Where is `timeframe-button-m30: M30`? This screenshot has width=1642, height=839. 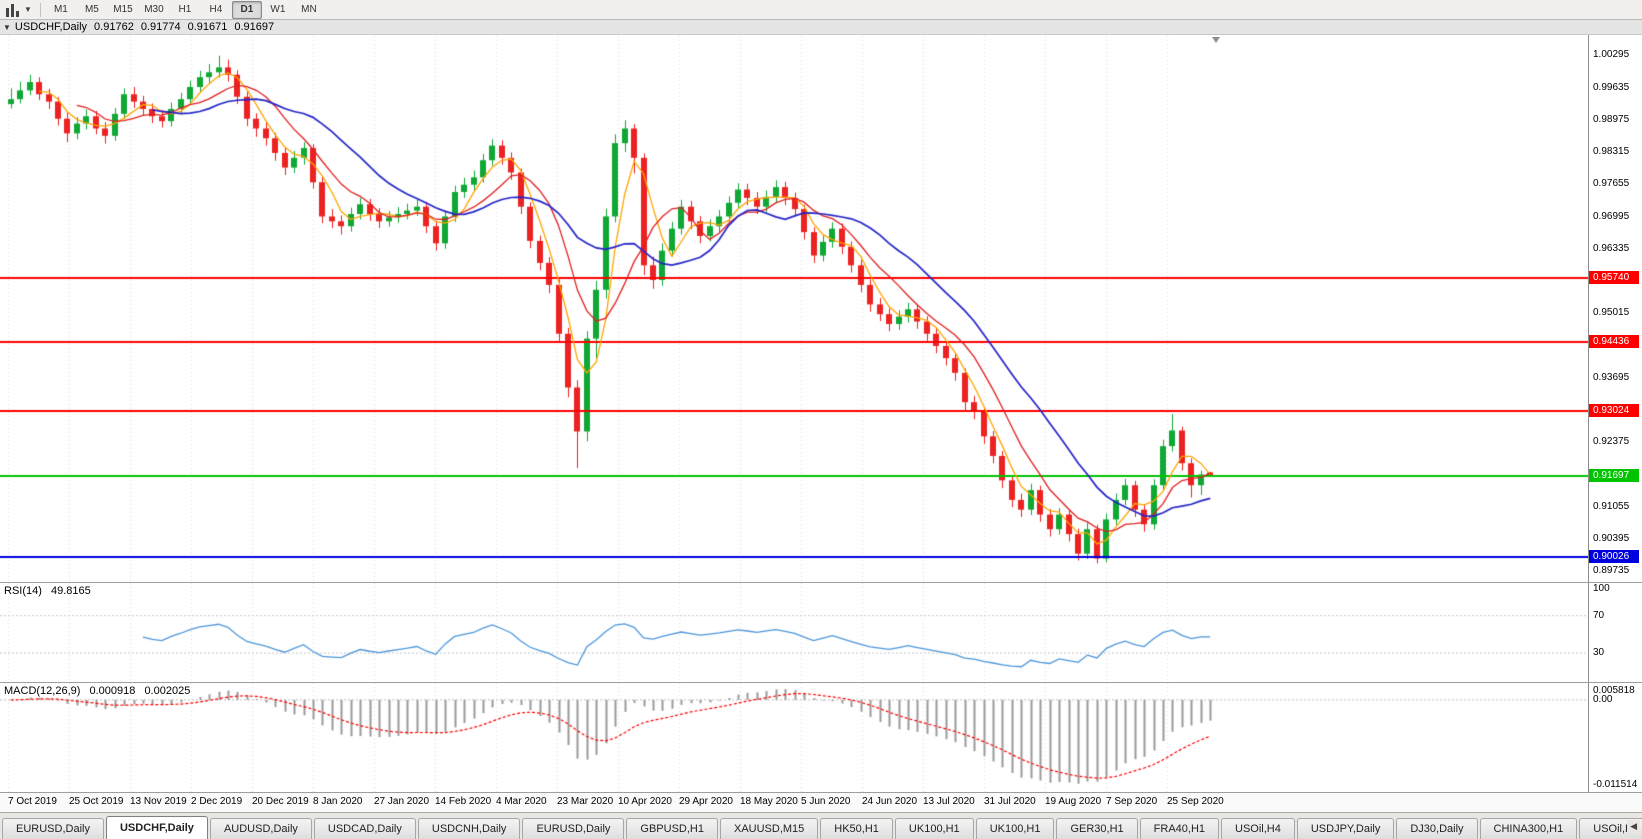
timeframe-button-m30: M30 is located at coordinates (154, 9).